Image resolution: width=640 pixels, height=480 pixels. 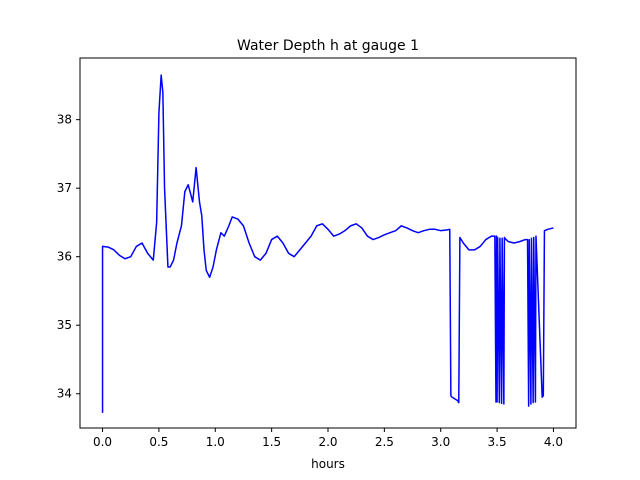 I want to click on y-tick-label: 34, so click(x=64, y=394).